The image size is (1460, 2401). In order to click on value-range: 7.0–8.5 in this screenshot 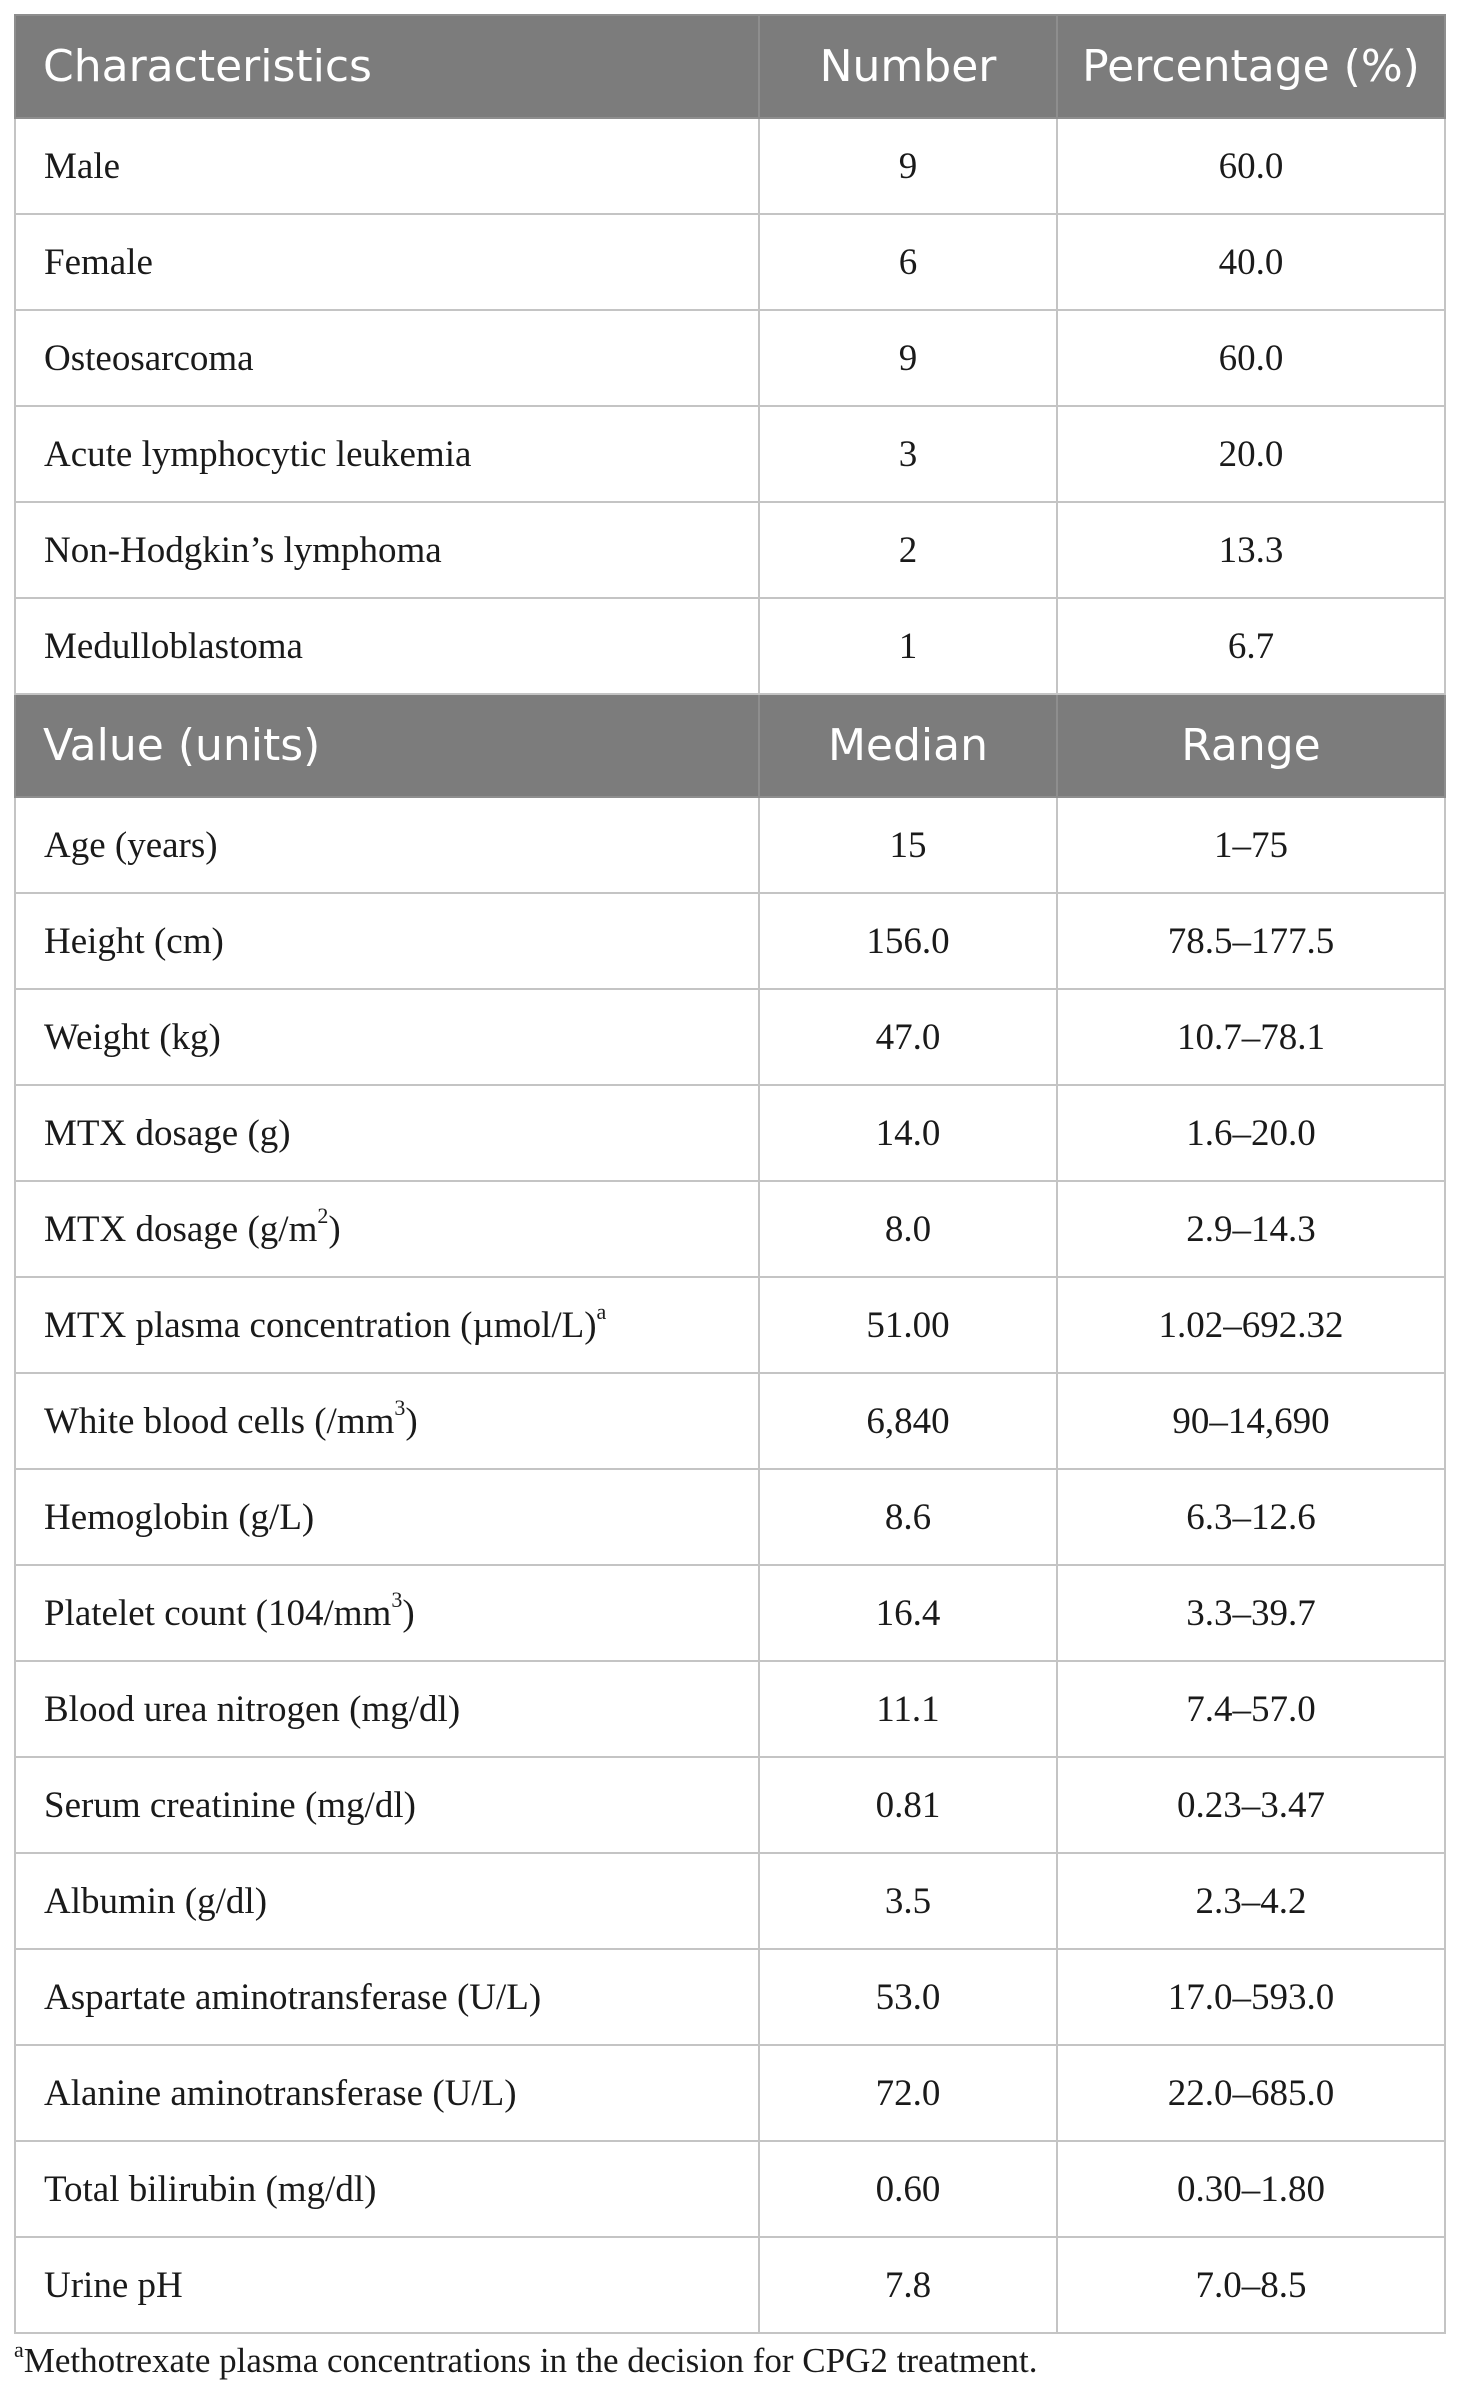, I will do `click(1251, 2285)`.